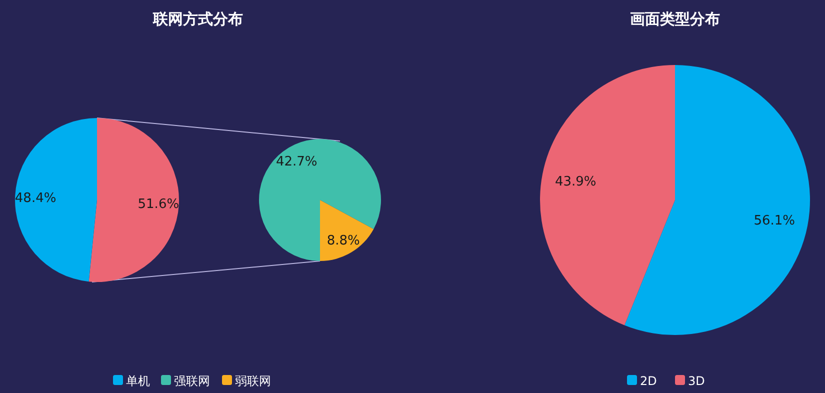  I want to click on legend-item: 弱联网, so click(246, 381).